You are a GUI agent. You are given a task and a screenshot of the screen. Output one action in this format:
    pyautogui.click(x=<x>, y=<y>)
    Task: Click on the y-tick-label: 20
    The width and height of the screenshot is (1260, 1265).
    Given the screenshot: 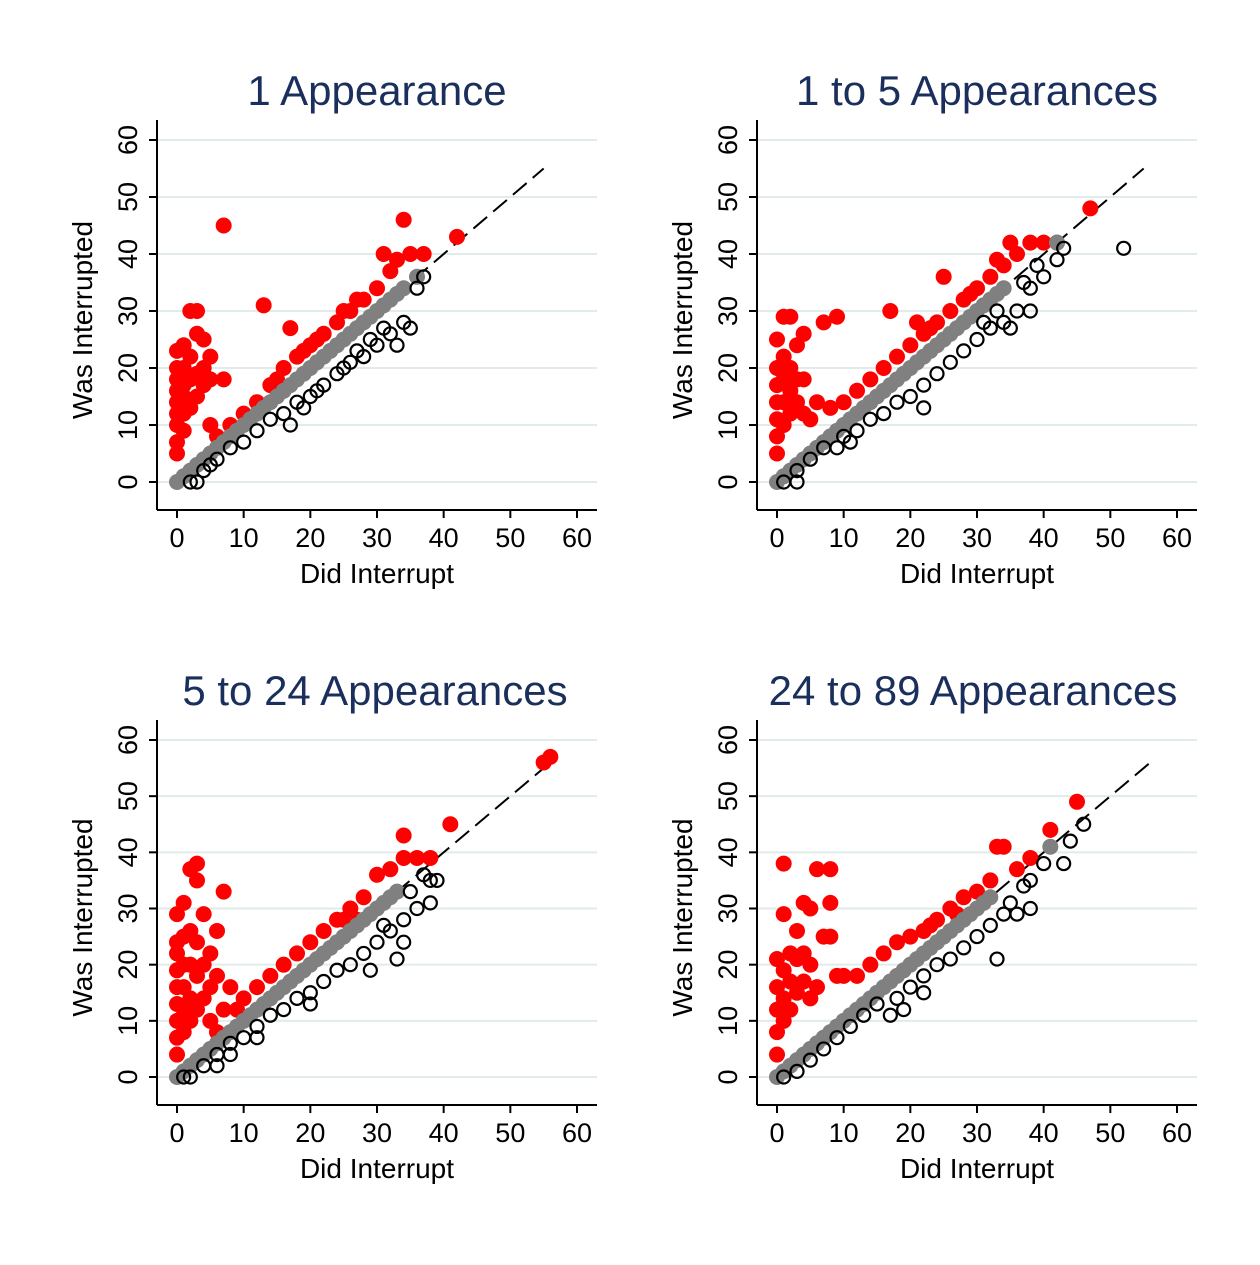 What is the action you would take?
    pyautogui.click(x=728, y=368)
    